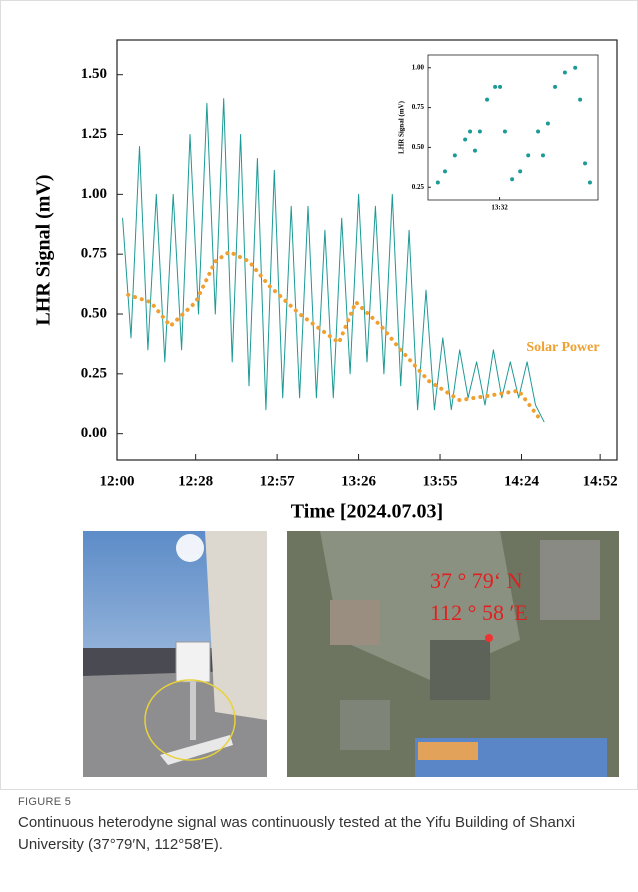  I want to click on y-tick-label: 0.00, so click(94, 433).